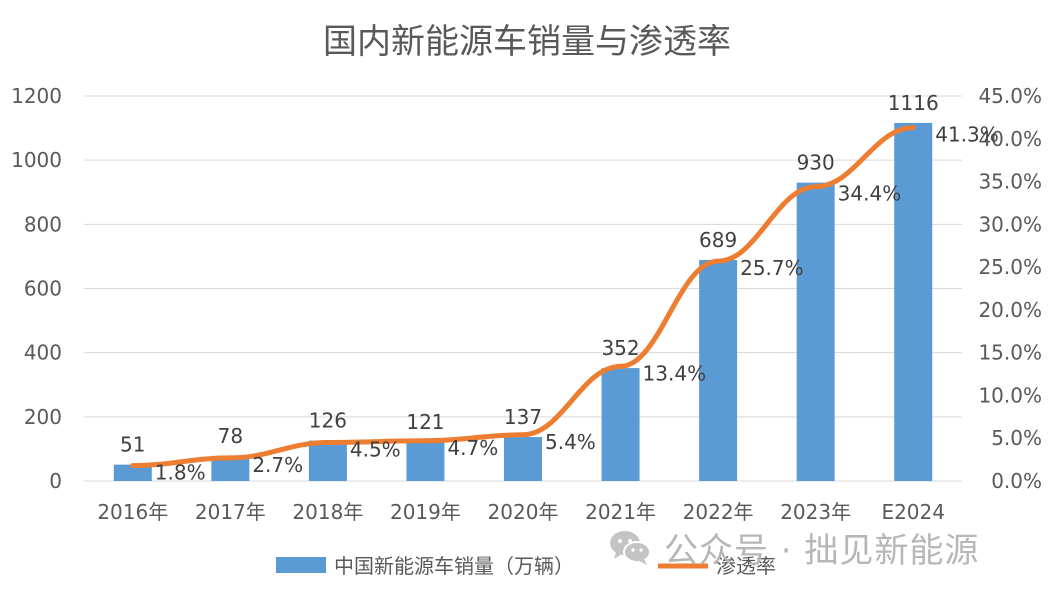 The height and width of the screenshot is (607, 1055). What do you see at coordinates (822, 550) in the screenshot?
I see `watermark-text: 公众号 · 拙见新能源` at bounding box center [822, 550].